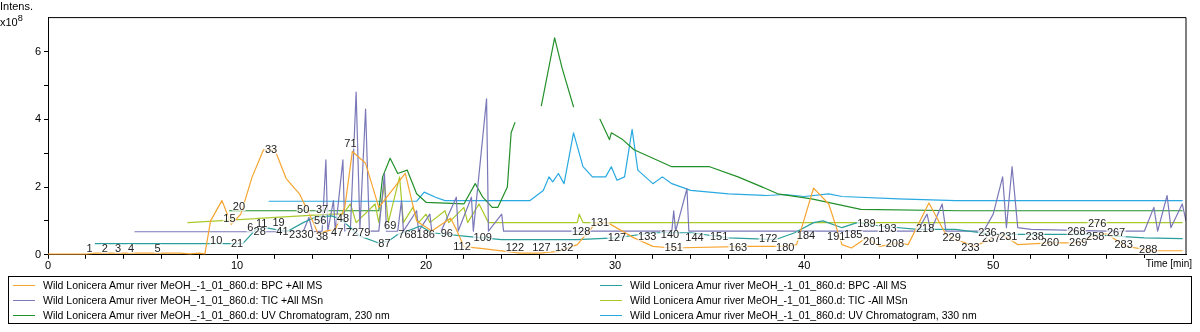 The width and height of the screenshot is (1200, 332). What do you see at coordinates (271, 148) in the screenshot?
I see `annotation: 33` at bounding box center [271, 148].